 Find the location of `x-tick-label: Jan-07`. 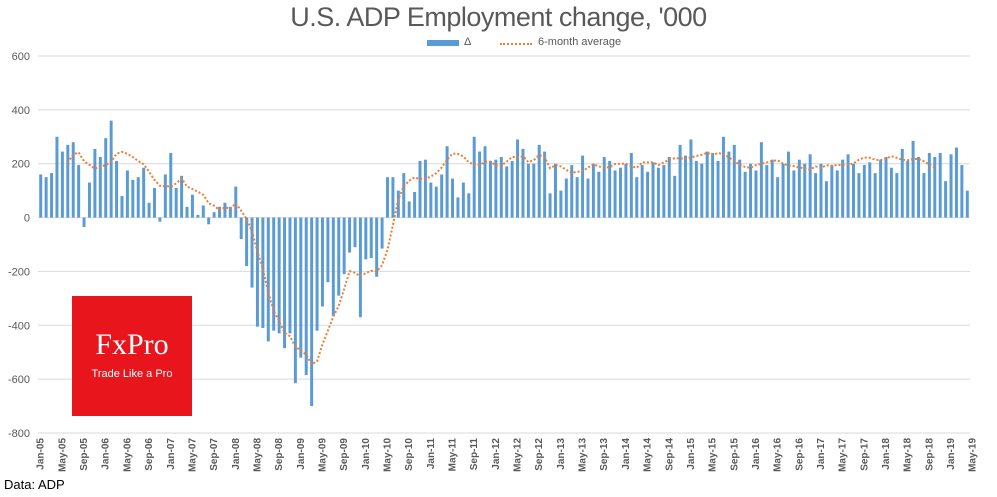

x-tick-label: Jan-07 is located at coordinates (171, 454).